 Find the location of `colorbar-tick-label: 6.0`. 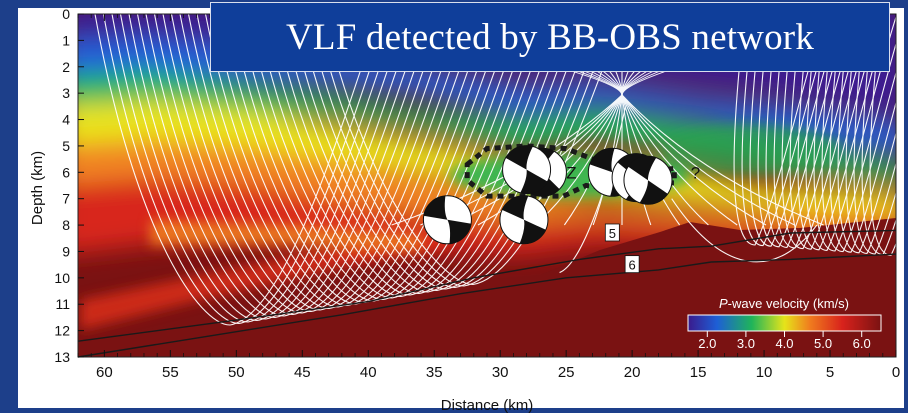

colorbar-tick-label: 6.0 is located at coordinates (862, 343).